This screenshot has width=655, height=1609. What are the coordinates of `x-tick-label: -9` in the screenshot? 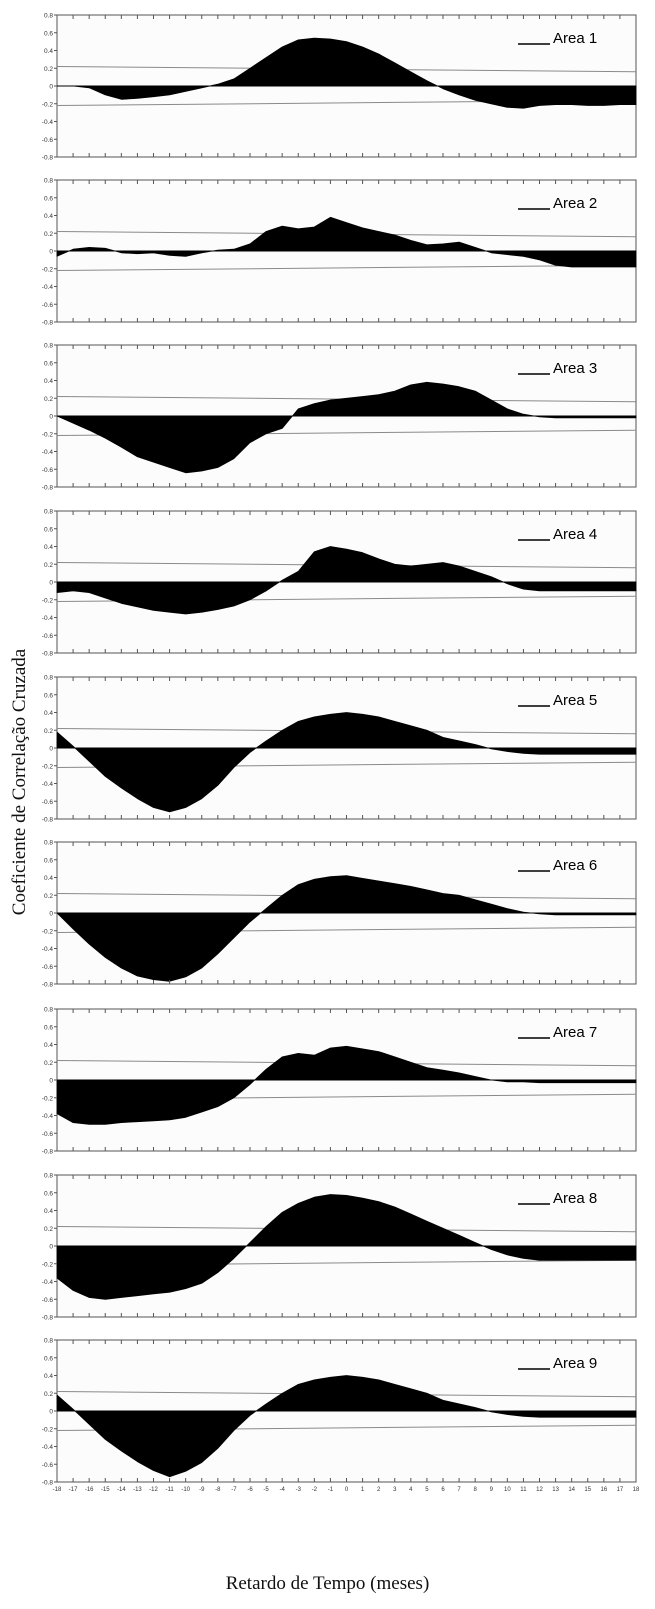 It's located at (202, 1490).